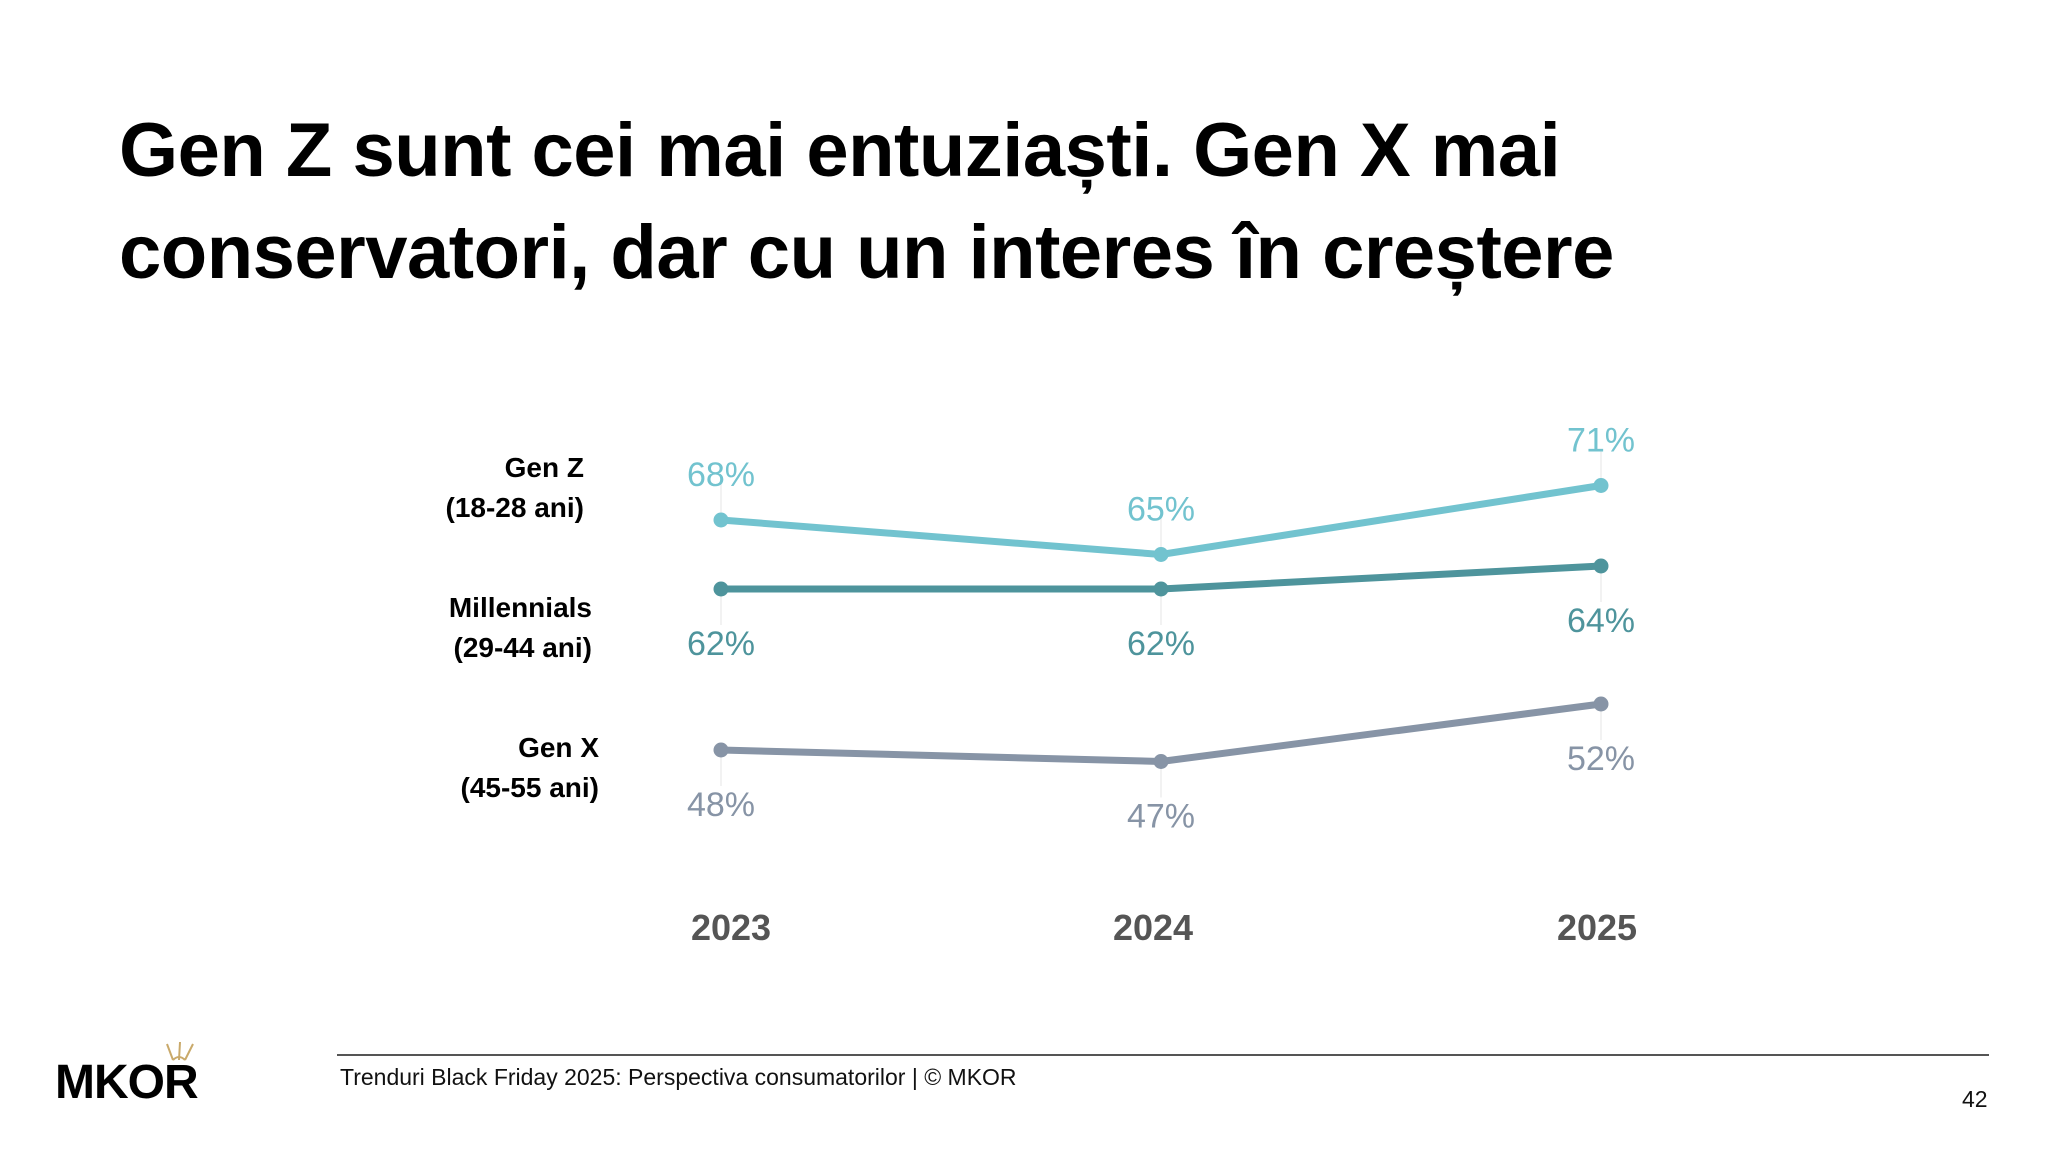 Image resolution: width=2048 pixels, height=1152 pixels. I want to click on data-label-gen-x: 47%, so click(1161, 817).